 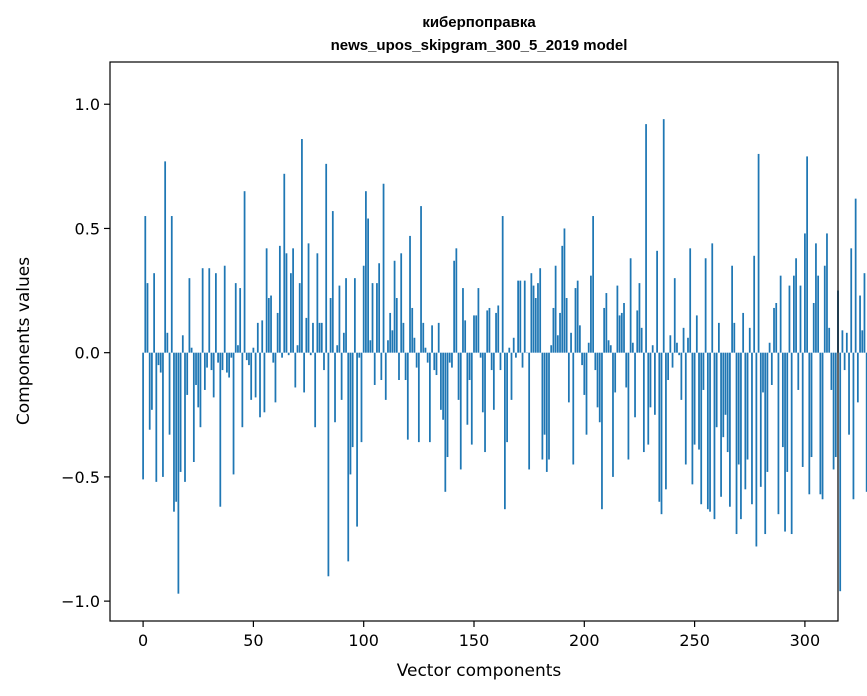 What do you see at coordinates (363, 640) in the screenshot?
I see `x-tick-label: 100` at bounding box center [363, 640].